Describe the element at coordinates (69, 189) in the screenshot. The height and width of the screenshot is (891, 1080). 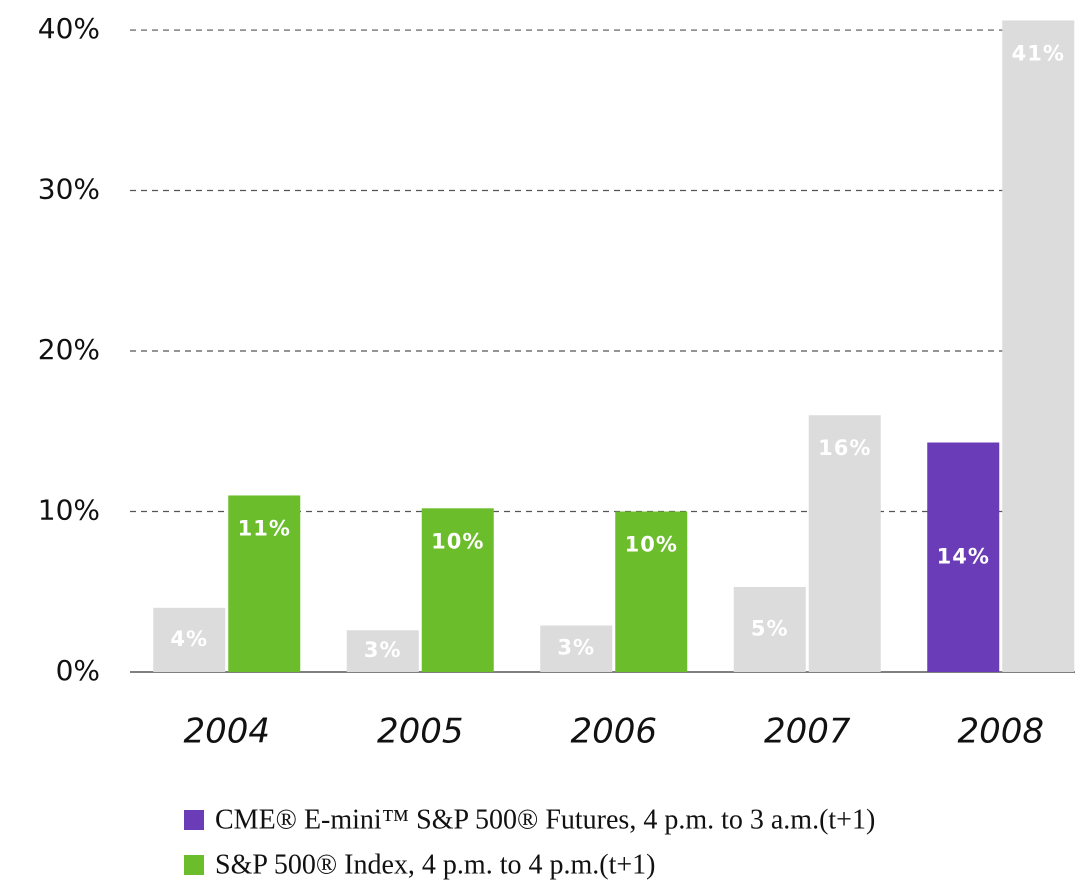
I see `y-tick-label: 30%` at that location.